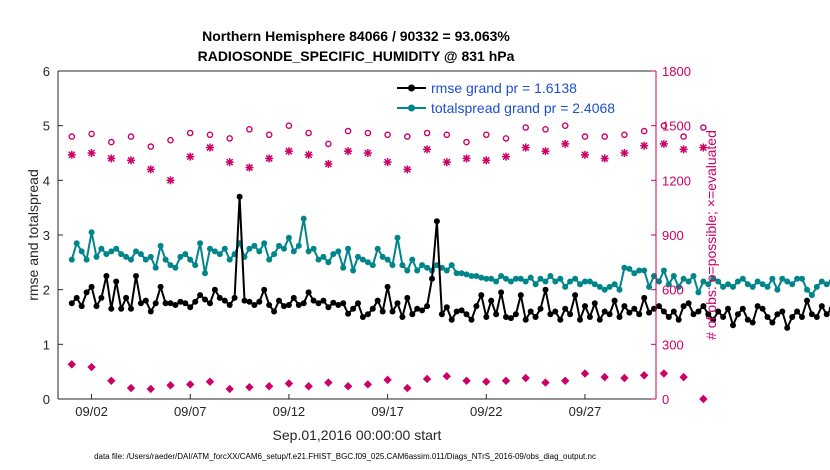  I want to click on y-right-tick-label: 0, so click(665, 399).